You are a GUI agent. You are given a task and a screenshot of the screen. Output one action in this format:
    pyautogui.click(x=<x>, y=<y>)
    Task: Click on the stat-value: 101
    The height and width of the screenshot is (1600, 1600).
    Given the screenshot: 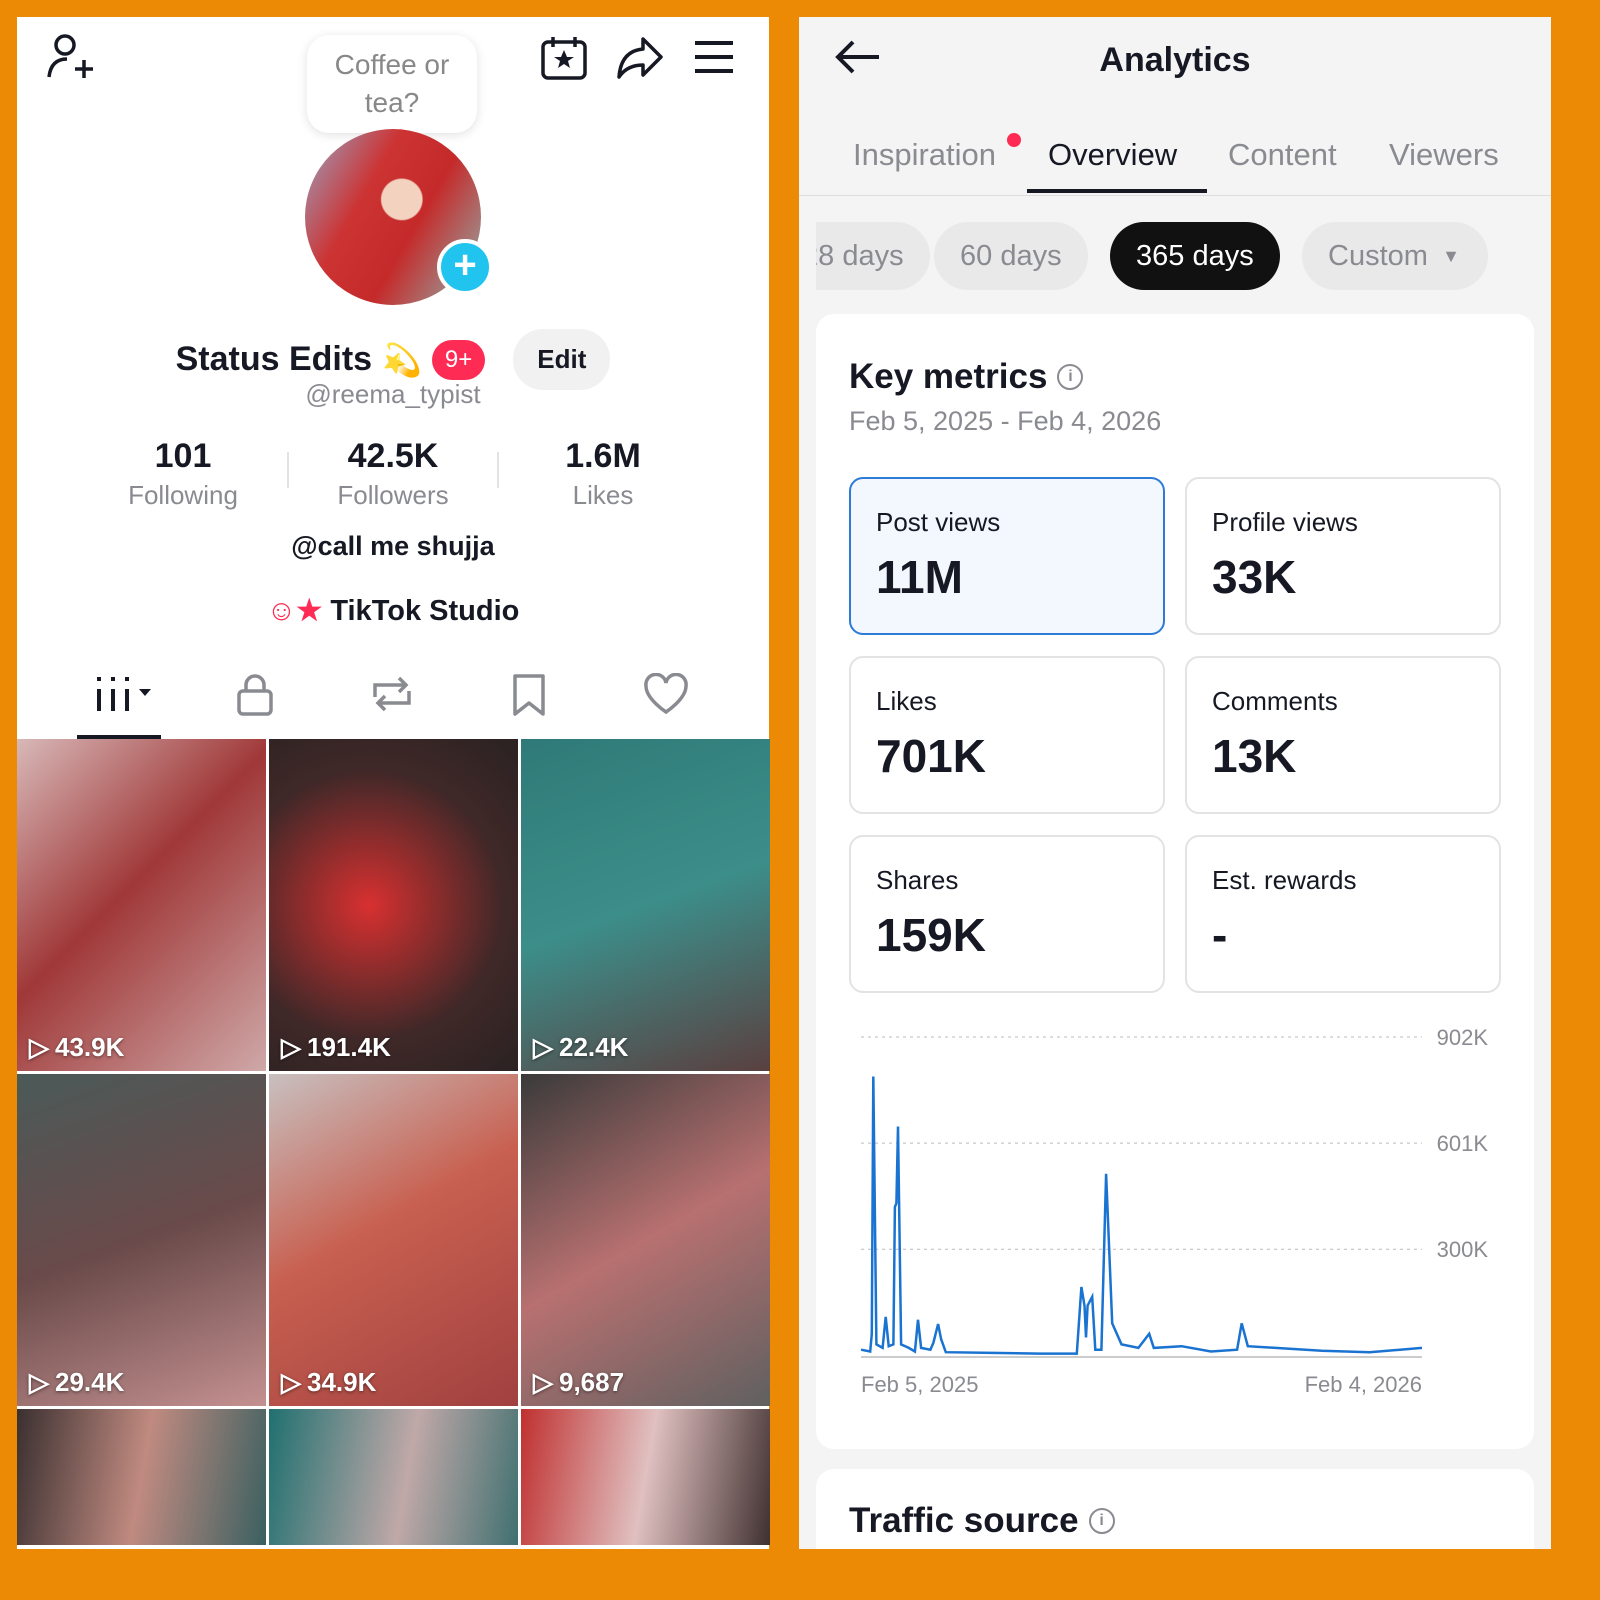 What is the action you would take?
    pyautogui.click(x=183, y=456)
    